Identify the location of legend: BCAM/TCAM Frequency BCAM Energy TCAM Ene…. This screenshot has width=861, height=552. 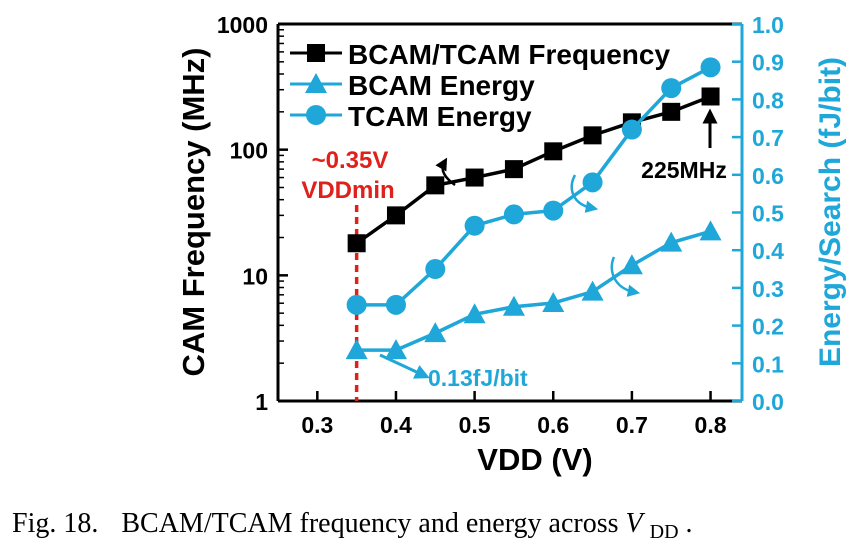
(480, 85).